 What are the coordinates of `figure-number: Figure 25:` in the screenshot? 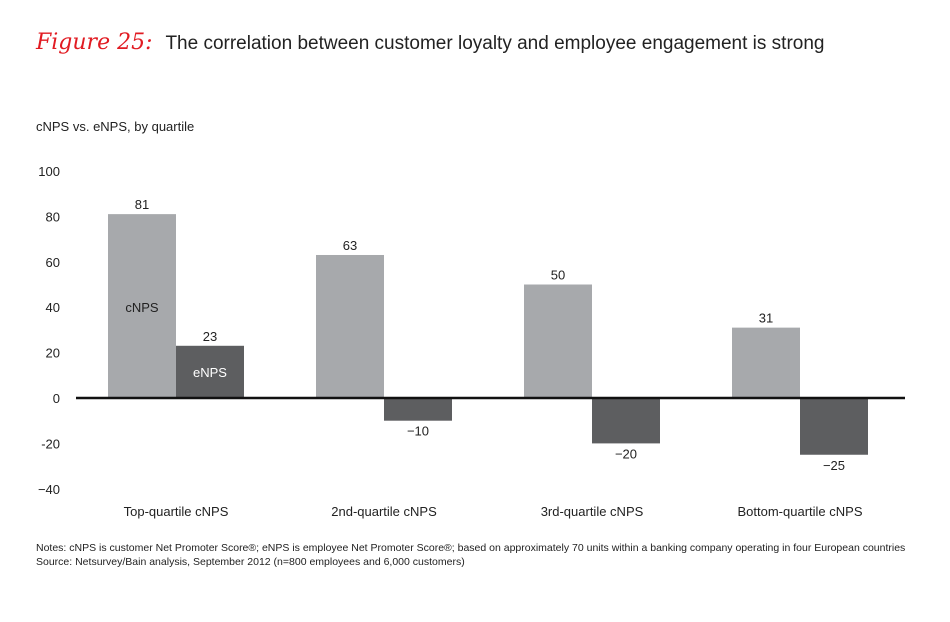 It's located at (94, 42).